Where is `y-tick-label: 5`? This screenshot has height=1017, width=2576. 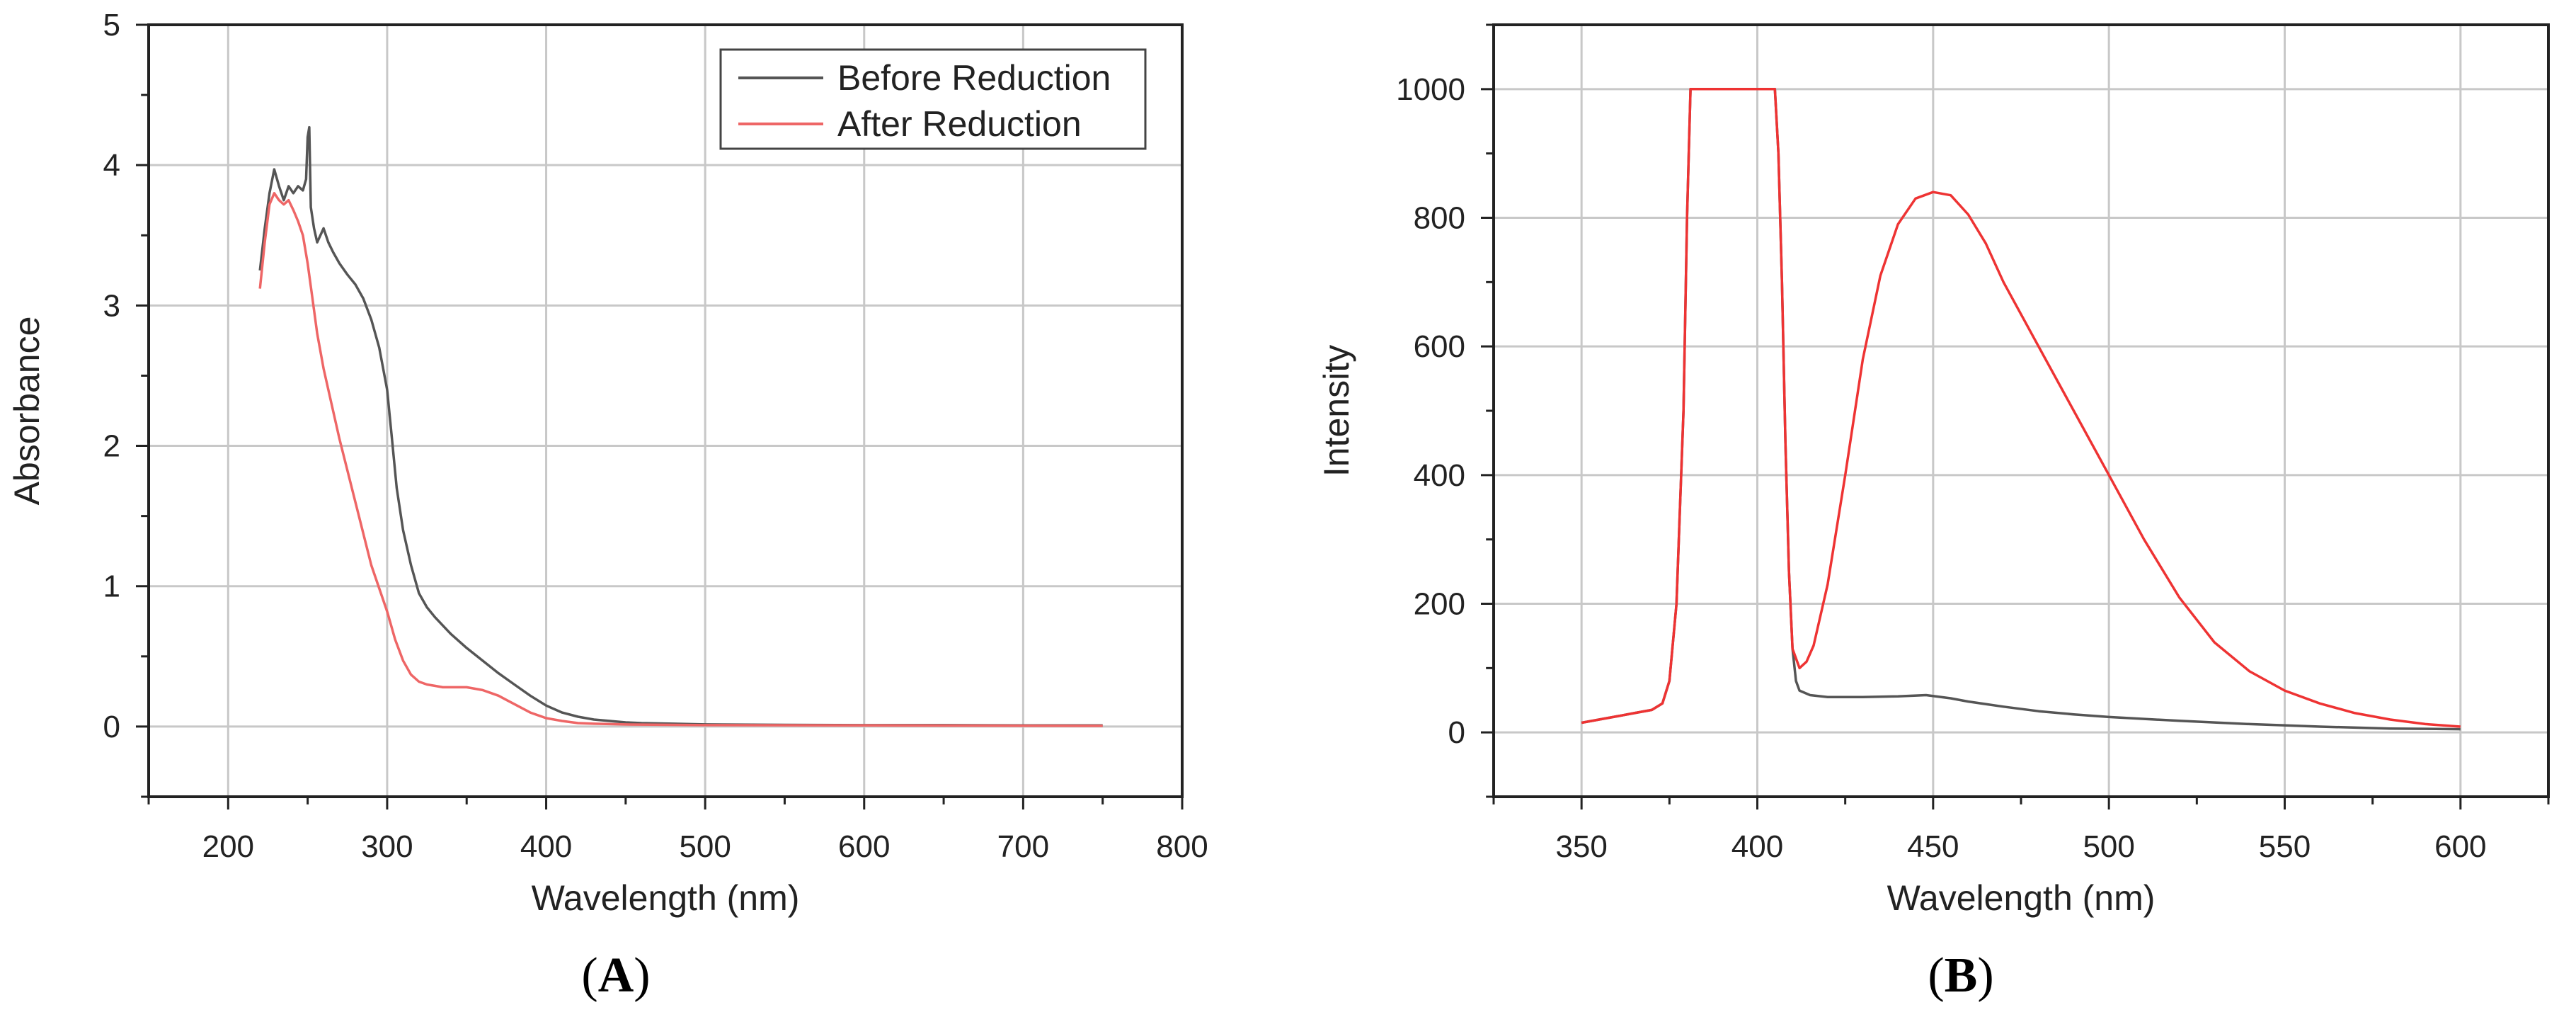 y-tick-label: 5 is located at coordinates (111, 25).